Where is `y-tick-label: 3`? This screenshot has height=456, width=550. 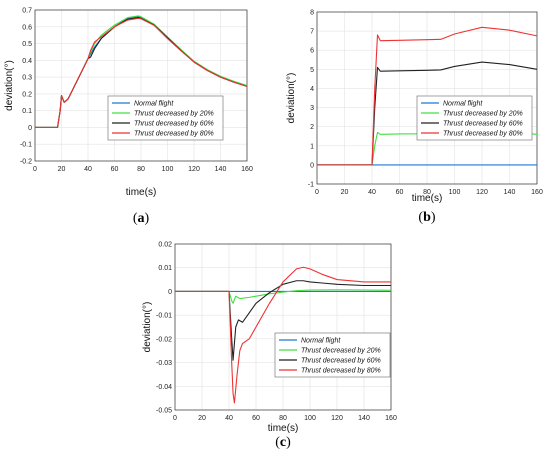 y-tick-label: 3 is located at coordinates (312, 108).